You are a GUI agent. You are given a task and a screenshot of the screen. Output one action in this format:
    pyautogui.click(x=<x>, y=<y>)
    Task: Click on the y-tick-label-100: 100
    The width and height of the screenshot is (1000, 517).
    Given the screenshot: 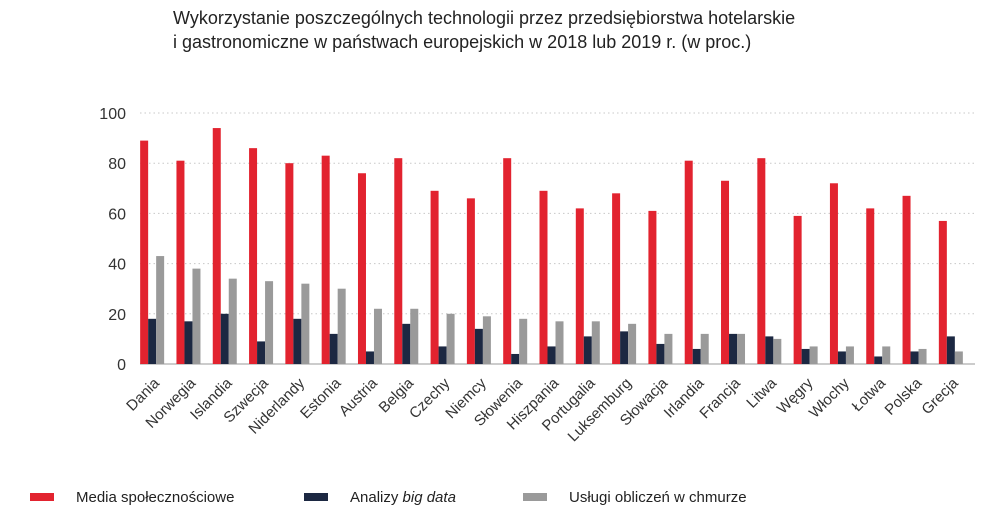 What is the action you would take?
    pyautogui.click(x=112, y=114)
    